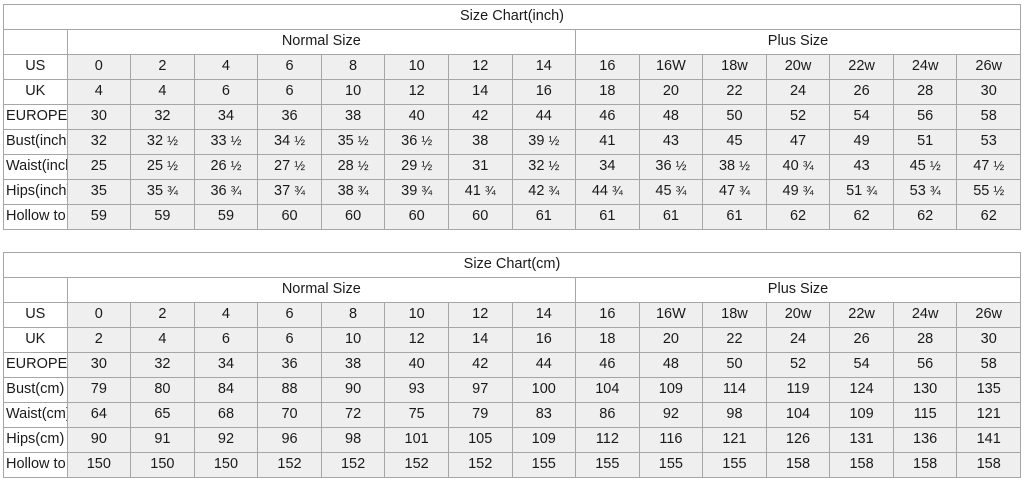  Describe the element at coordinates (226, 440) in the screenshot. I see `table-cell: 92` at that location.